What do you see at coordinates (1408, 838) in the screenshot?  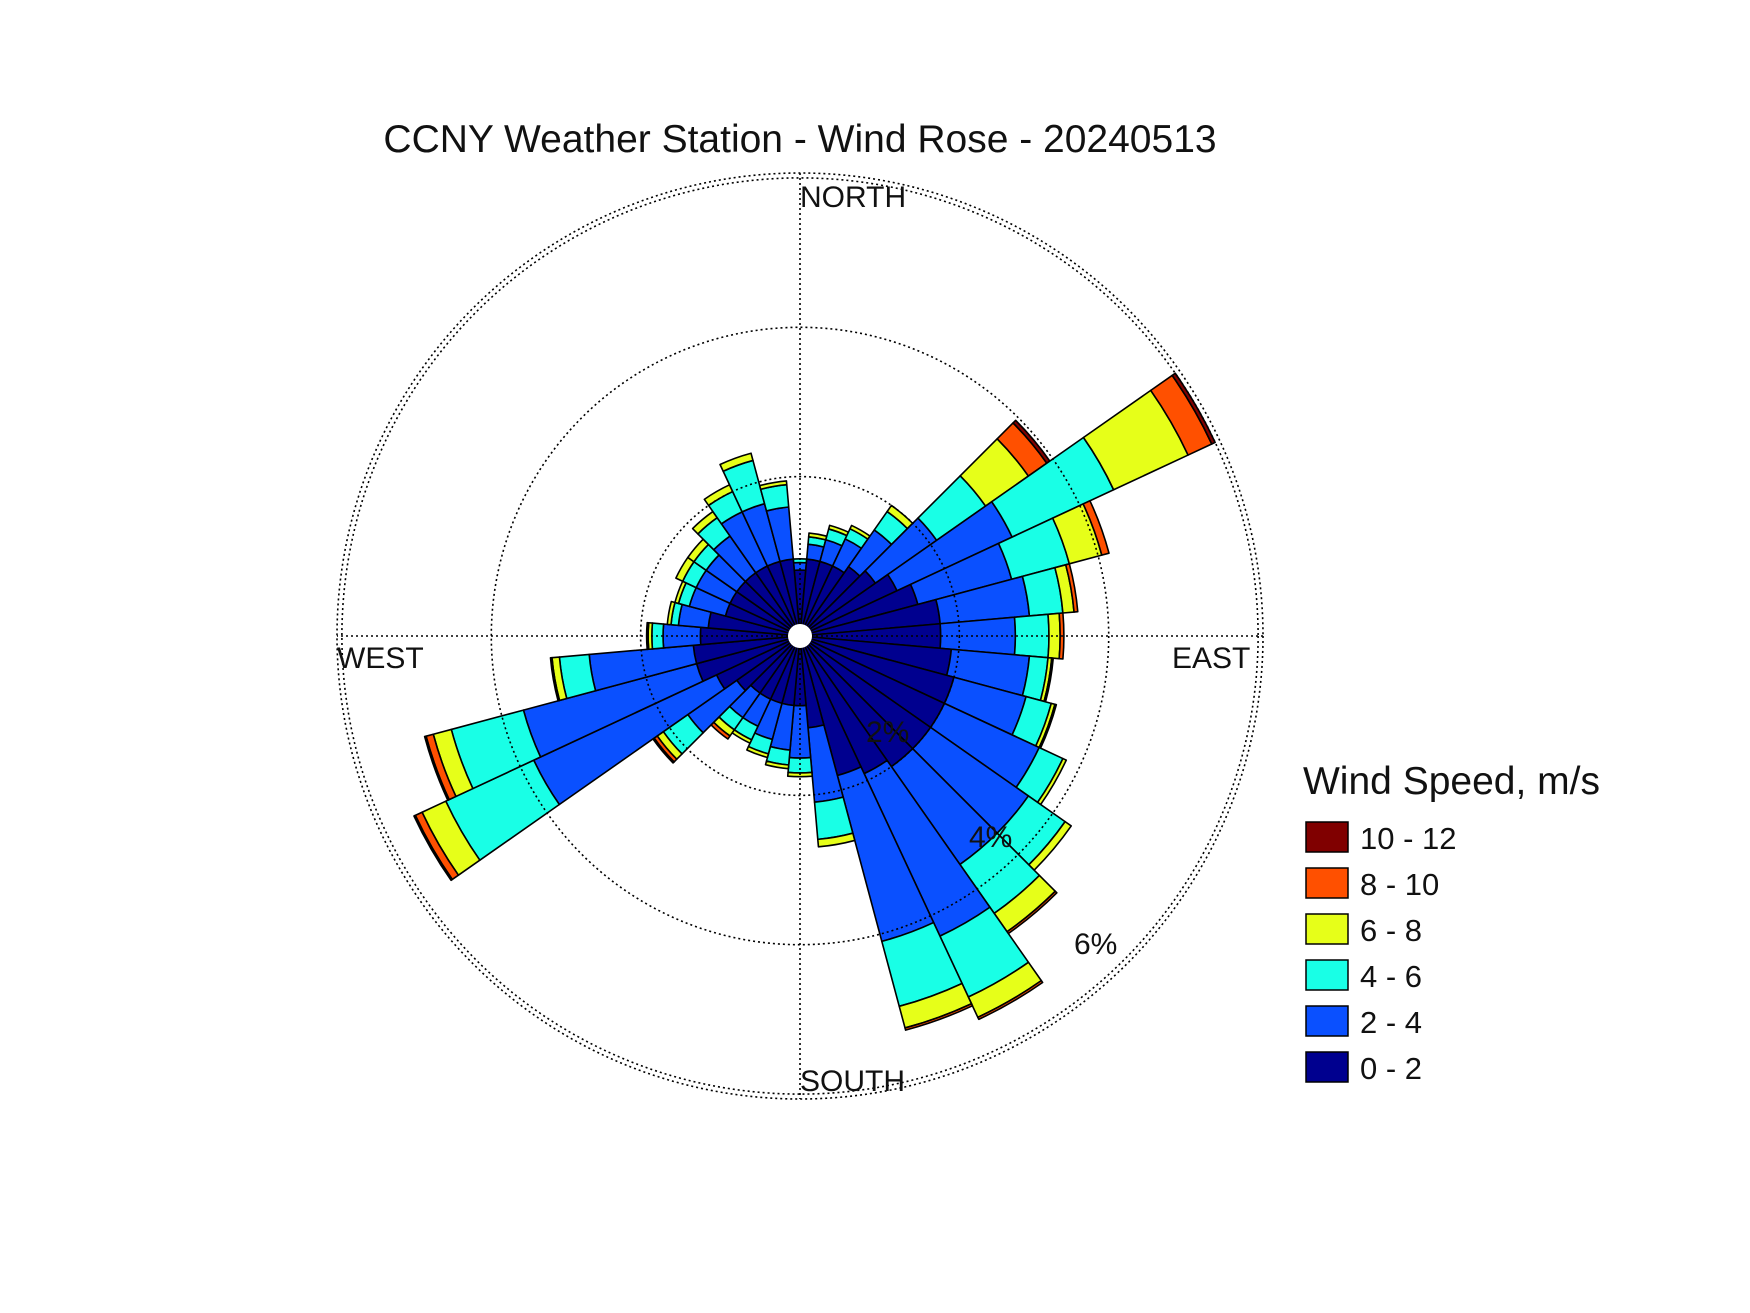 I see `legend-label: 10 - 12` at bounding box center [1408, 838].